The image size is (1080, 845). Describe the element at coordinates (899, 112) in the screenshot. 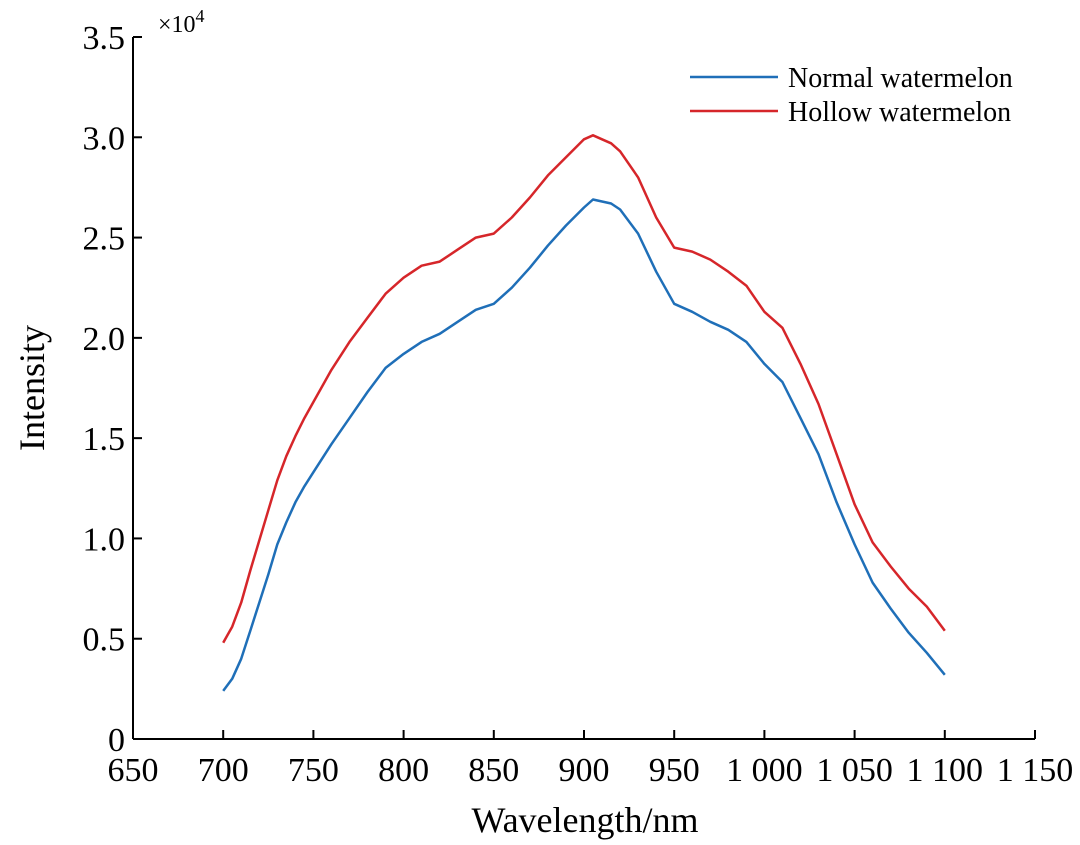

I see `legend-label-hollow: Hollow watermelon` at that location.